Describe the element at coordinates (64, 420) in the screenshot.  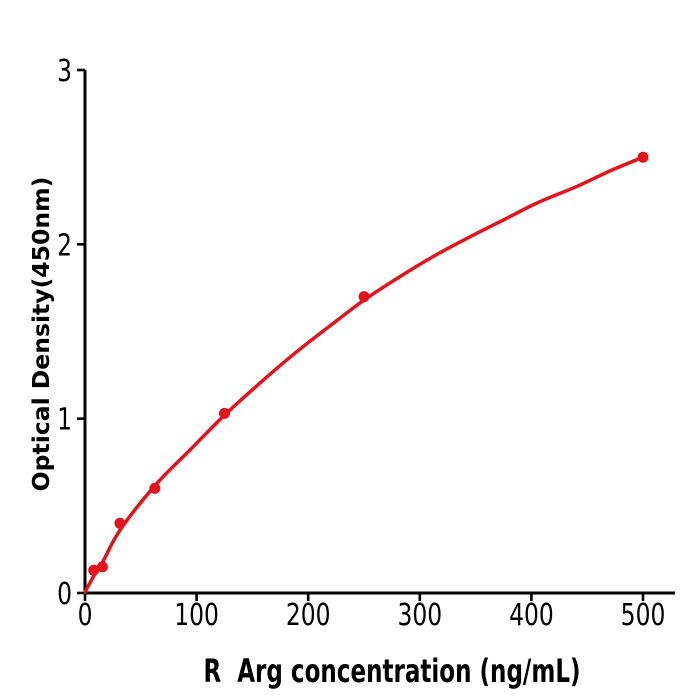
I see `y-tick-label: 1` at that location.